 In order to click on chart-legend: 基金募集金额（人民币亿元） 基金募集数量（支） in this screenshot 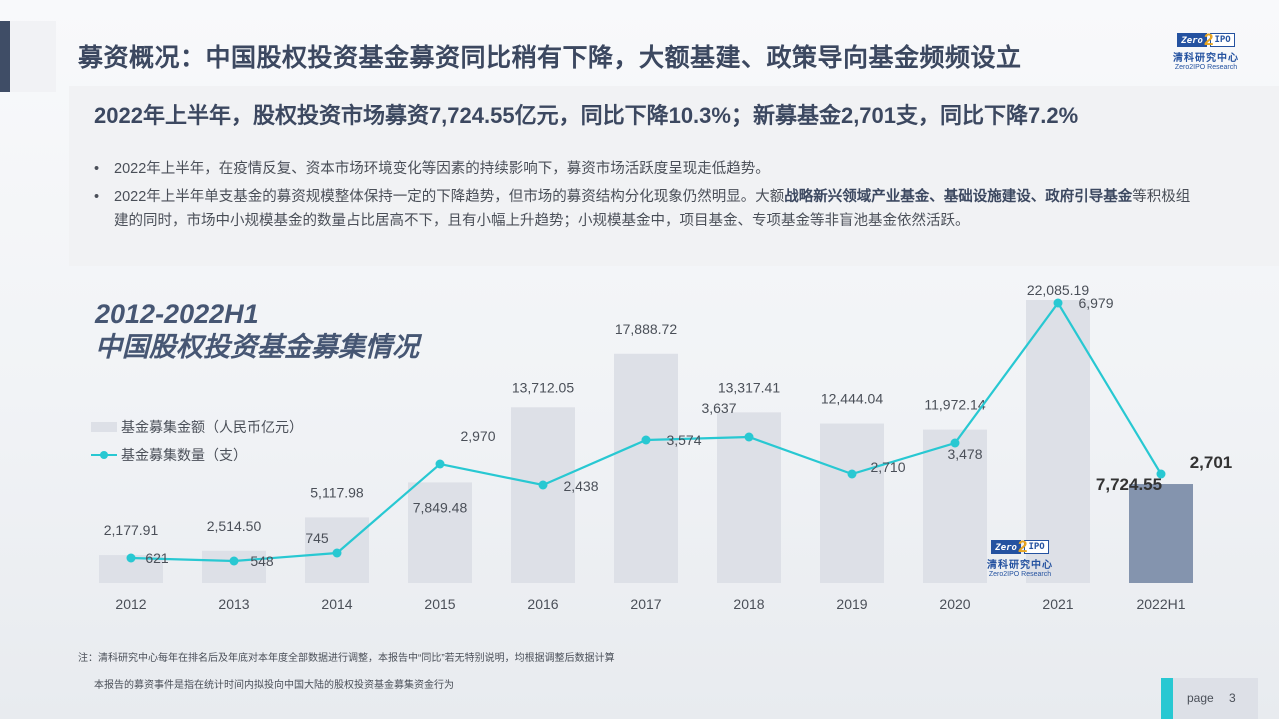, I will do `click(197, 441)`.